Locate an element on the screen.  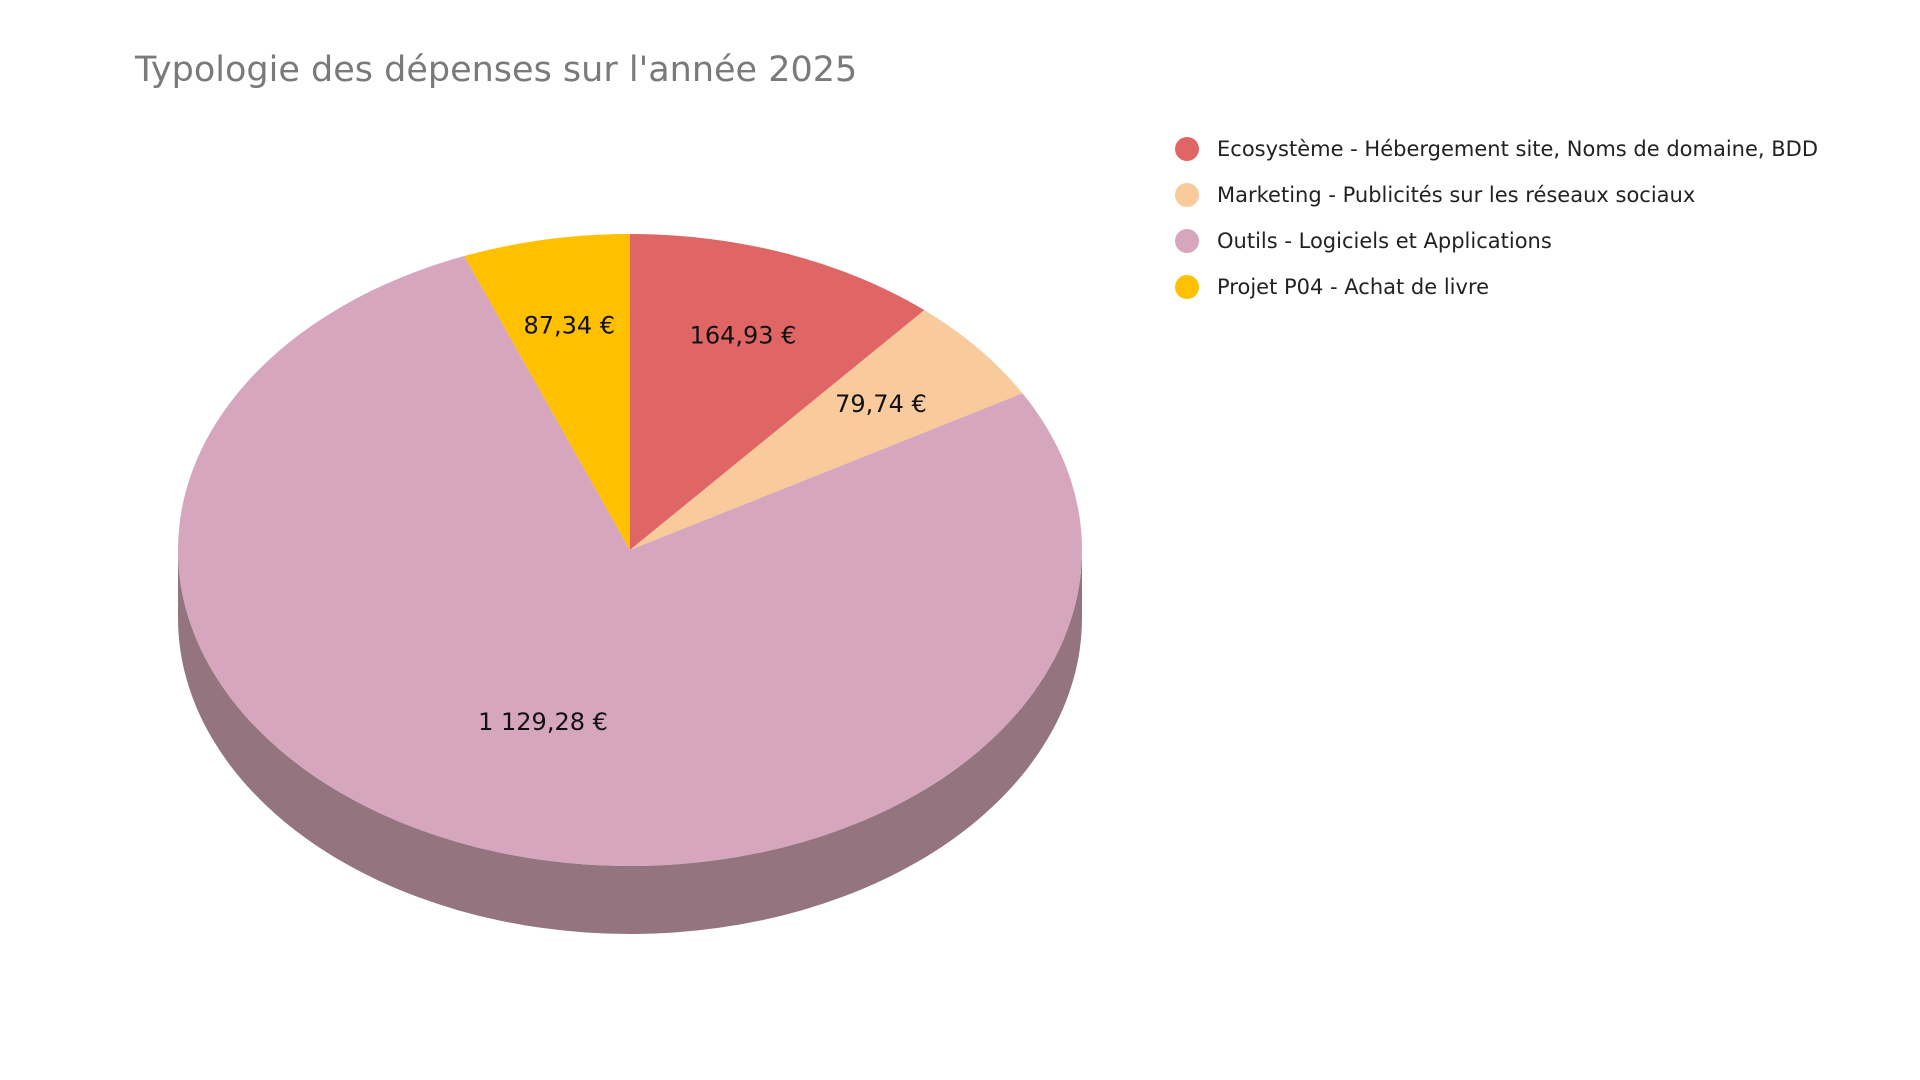
pie-data-label-3: 87,34 € is located at coordinates (569, 325).